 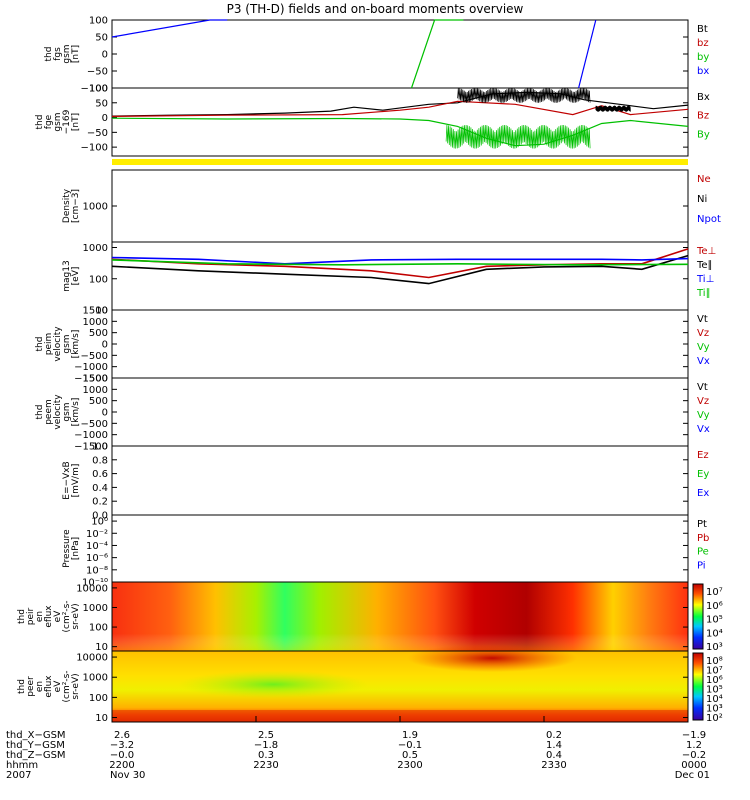 What do you see at coordinates (95, 379) in the screenshot?
I see `y-tick-label: 1500` at bounding box center [95, 379].